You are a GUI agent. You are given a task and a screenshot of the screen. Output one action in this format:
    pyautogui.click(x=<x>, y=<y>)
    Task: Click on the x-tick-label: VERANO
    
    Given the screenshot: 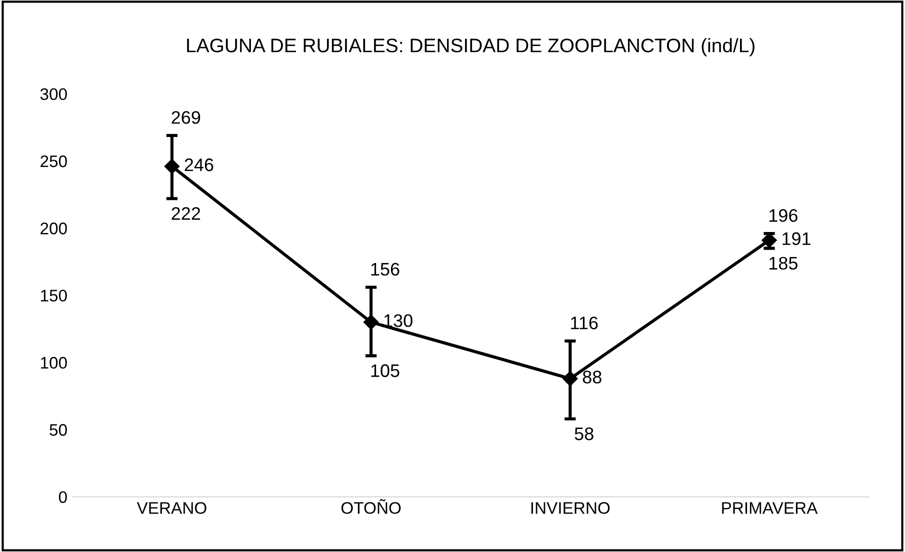 What is the action you would take?
    pyautogui.click(x=171, y=508)
    